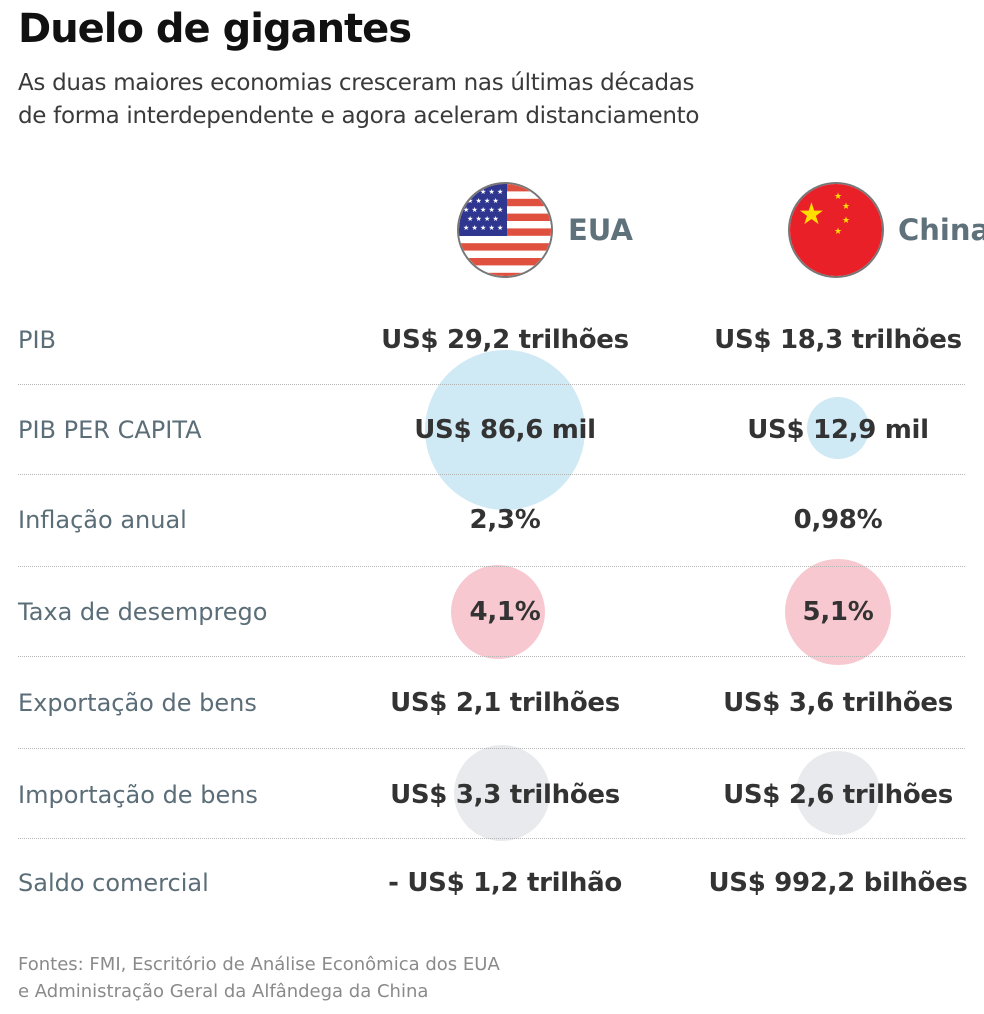 This screenshot has height=1014, width=984. Describe the element at coordinates (505, 883) in the screenshot. I see `value-saldo-comercial-eua: - US$ 1,2 trilhão` at that location.